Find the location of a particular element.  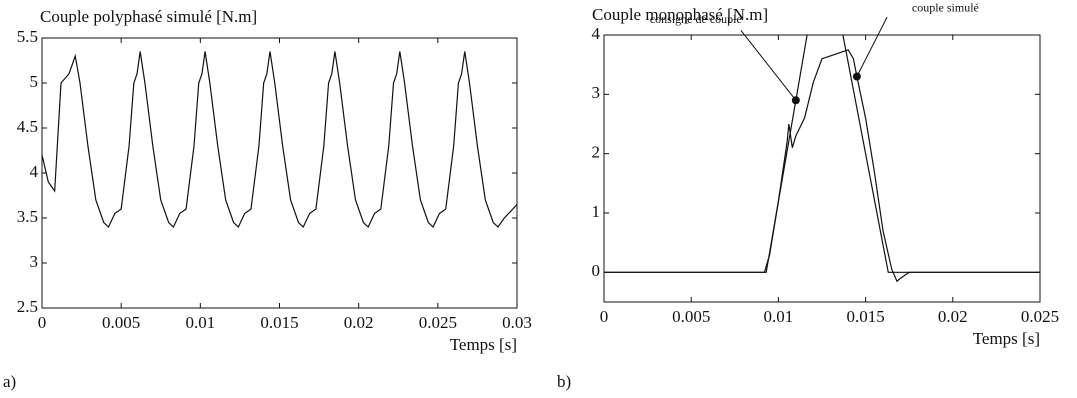

chart-title: Couple polyphasé simulé [N.m] is located at coordinates (148, 16).